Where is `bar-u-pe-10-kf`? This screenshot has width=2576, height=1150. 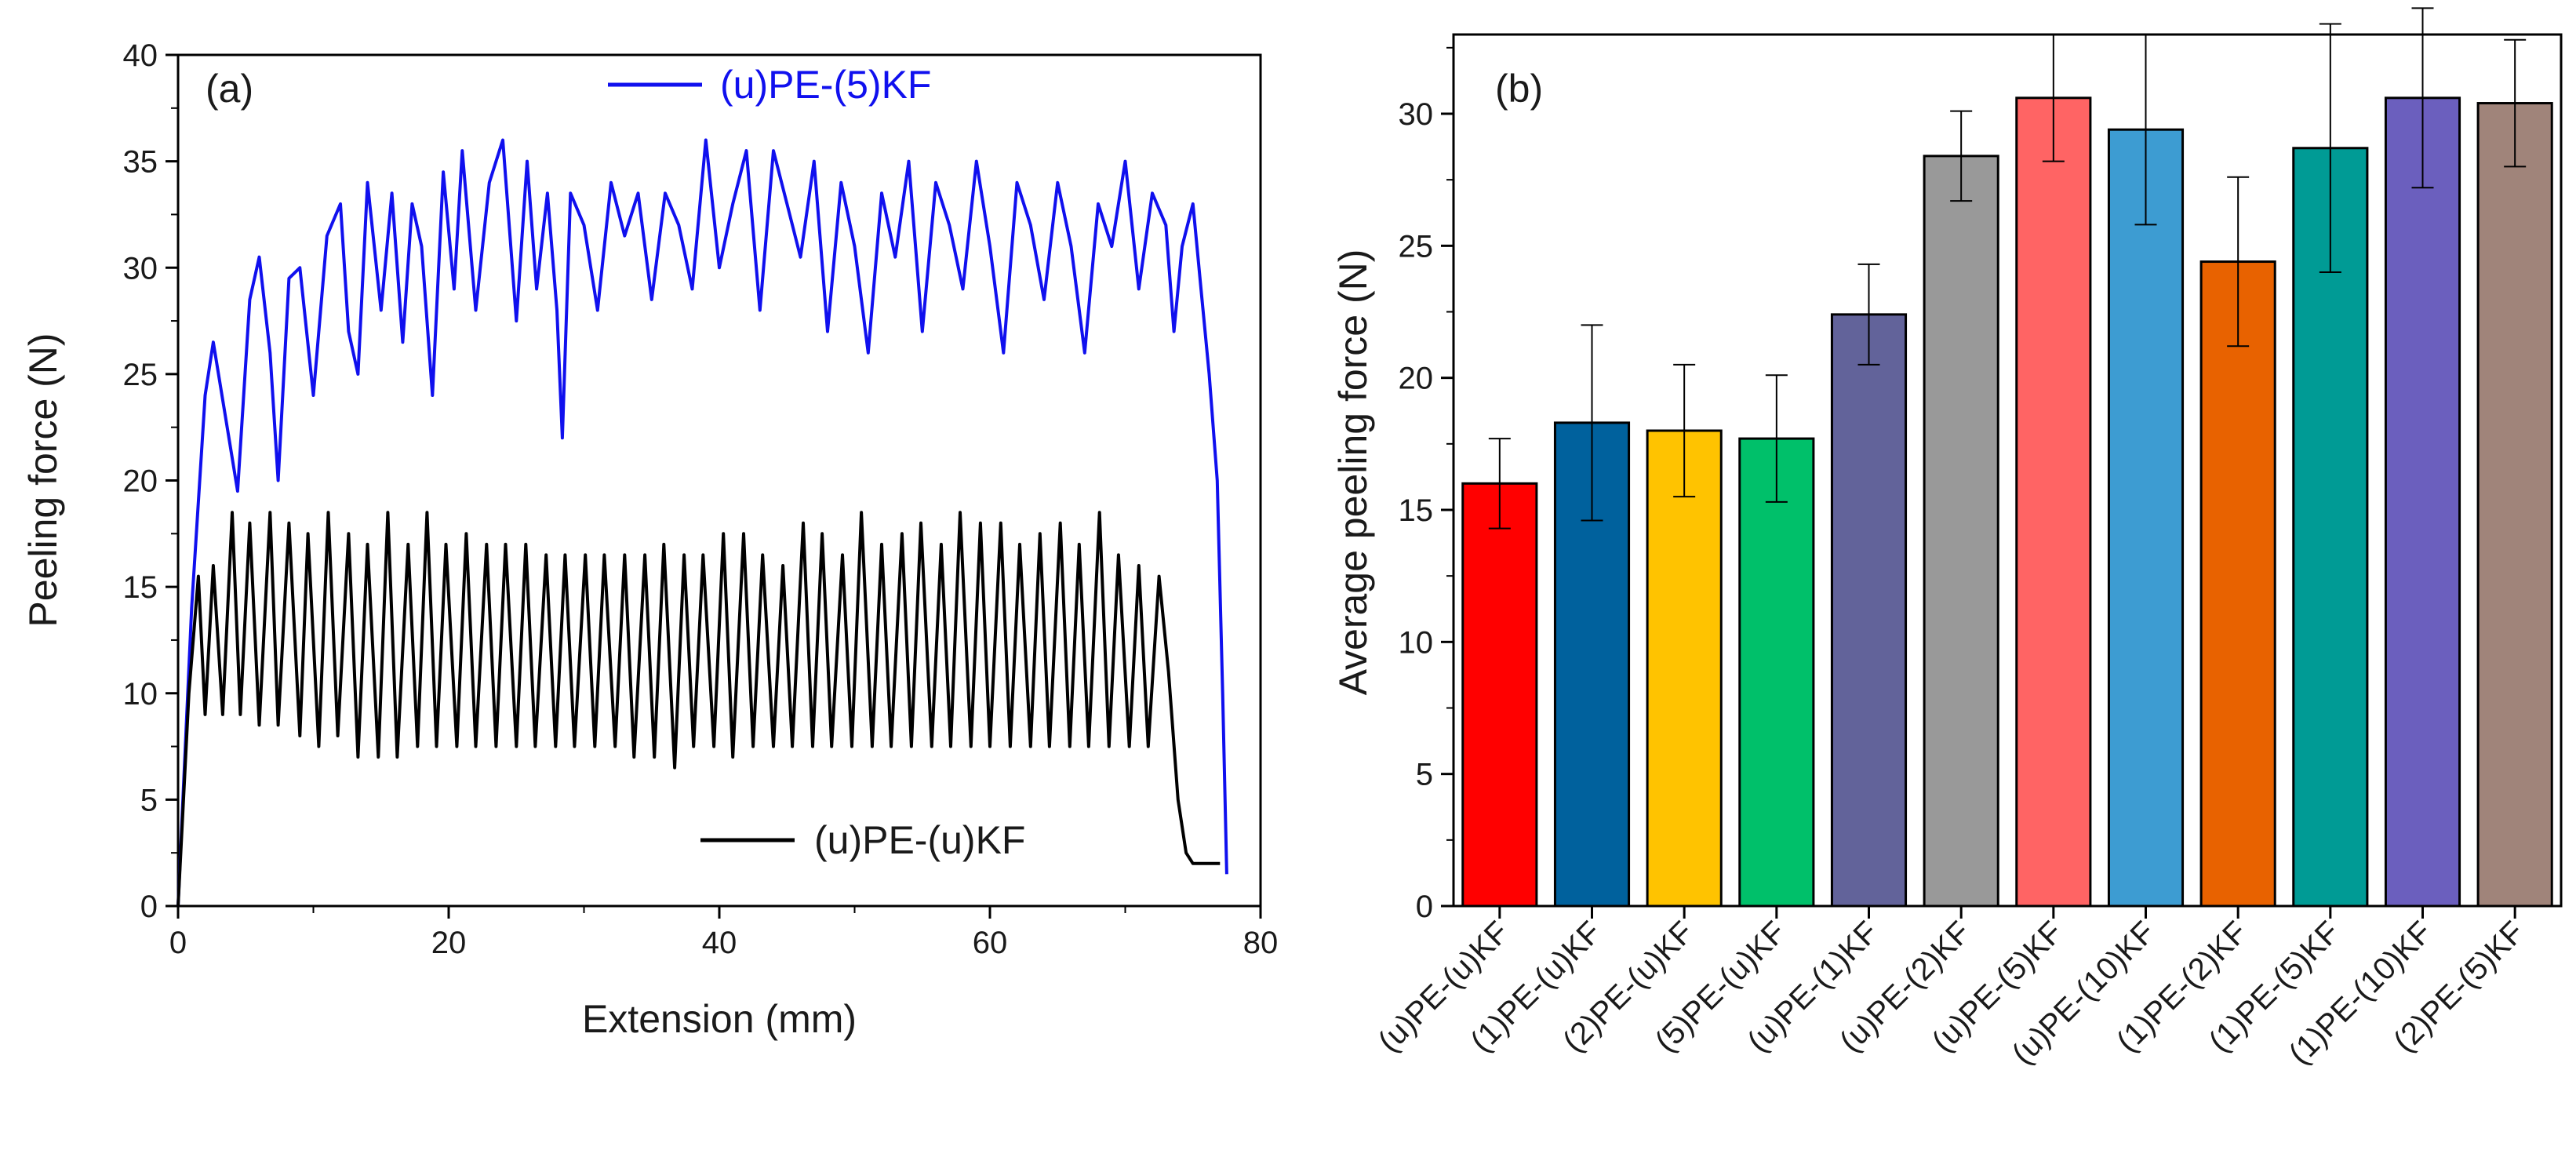
bar-u-pe-10-kf is located at coordinates (2146, 518).